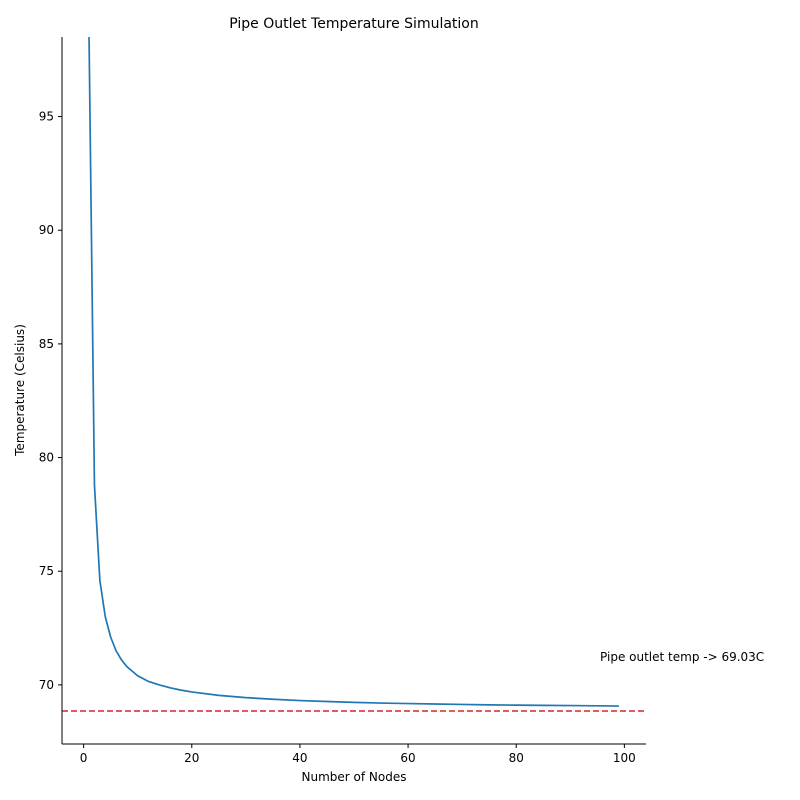 Image resolution: width=800 pixels, height=800 pixels. What do you see at coordinates (516, 758) in the screenshot?
I see `x-tick-label: 80` at bounding box center [516, 758].